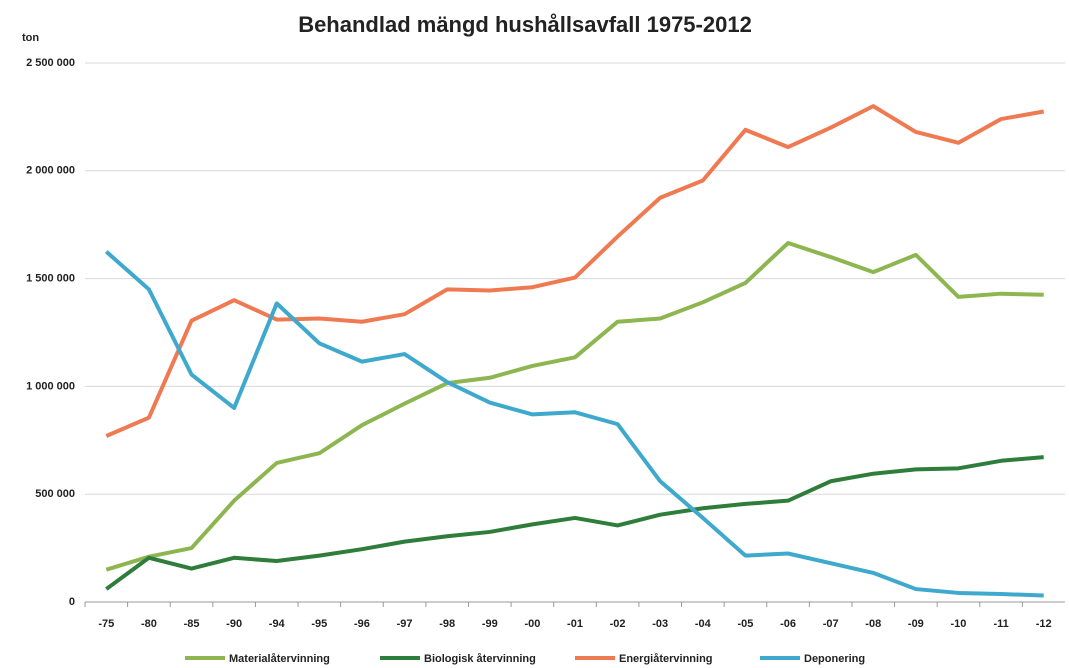 The width and height of the screenshot is (1069, 668). Describe the element at coordinates (831, 624) in the screenshot. I see `x-tick-label: -07` at that location.